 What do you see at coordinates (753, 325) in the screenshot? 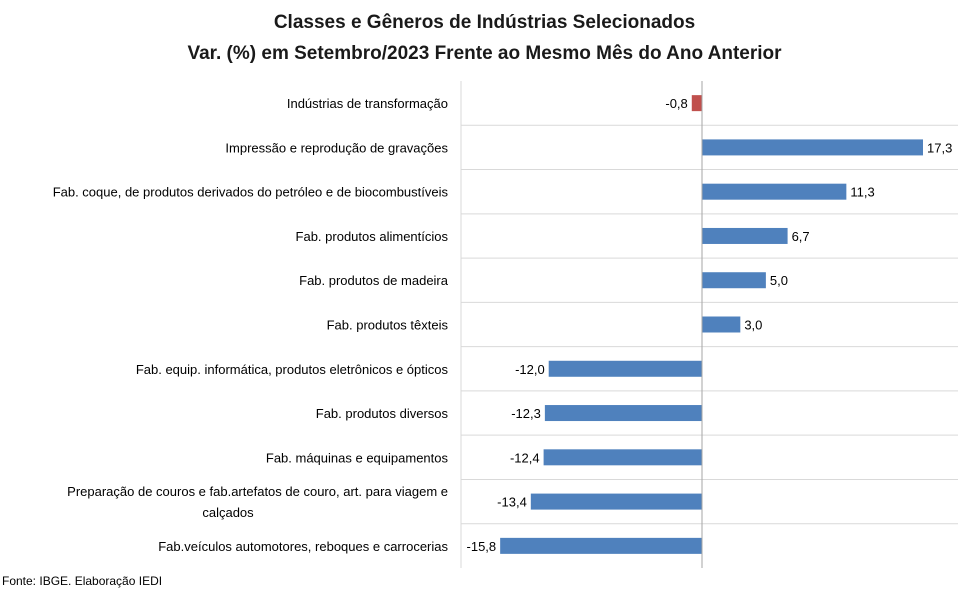
I see `data-label: 3,0` at bounding box center [753, 325].